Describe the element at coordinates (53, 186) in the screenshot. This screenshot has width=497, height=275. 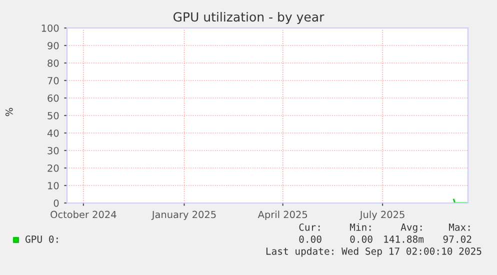
I see `y-tick-label: 10` at that location.